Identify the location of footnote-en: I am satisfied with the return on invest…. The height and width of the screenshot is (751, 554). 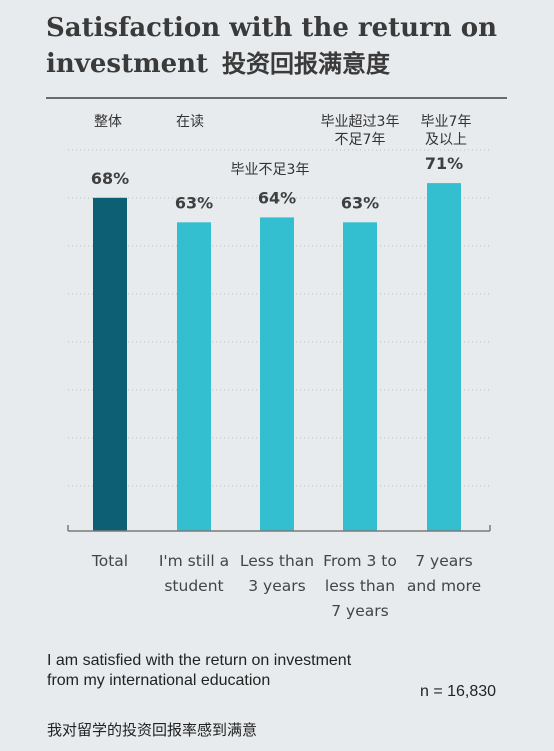
(199, 670).